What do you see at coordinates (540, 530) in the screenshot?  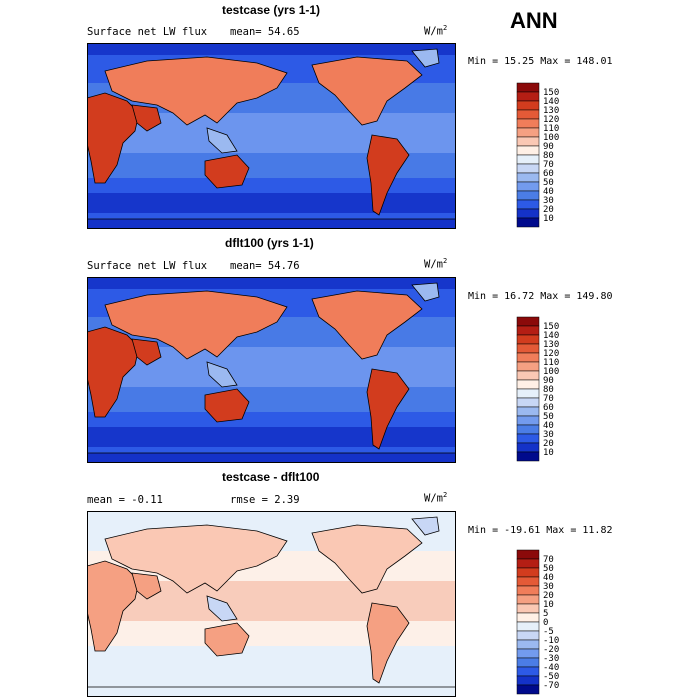 I see `panel-3-minmax: Min = -19.61 Max = 11.82` at bounding box center [540, 530].